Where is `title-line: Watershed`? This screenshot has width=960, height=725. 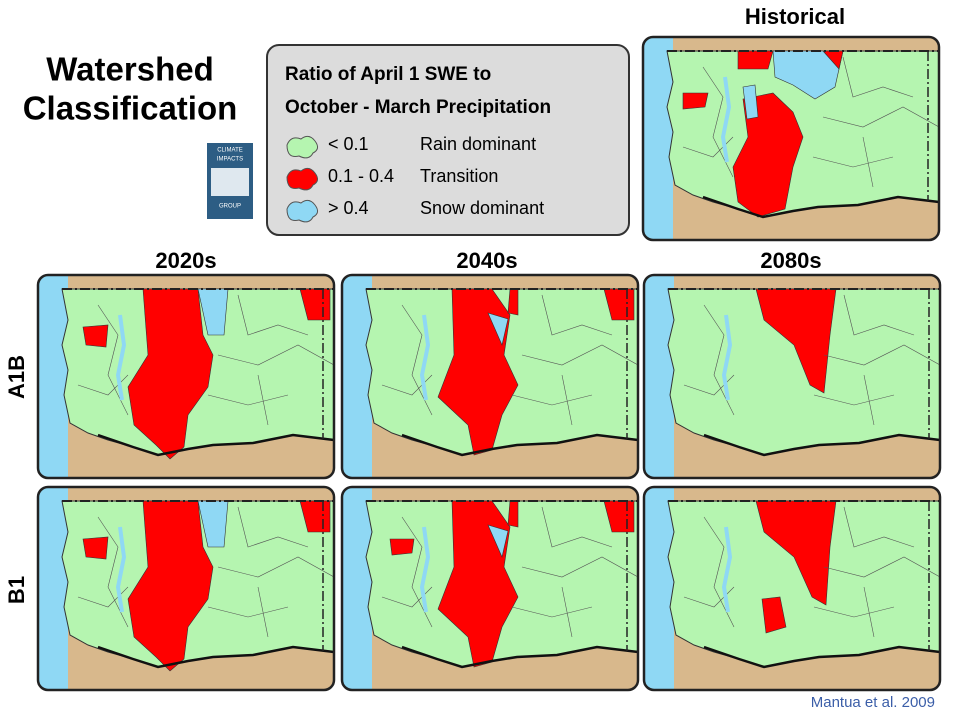 title-line: Watershed is located at coordinates (129, 69).